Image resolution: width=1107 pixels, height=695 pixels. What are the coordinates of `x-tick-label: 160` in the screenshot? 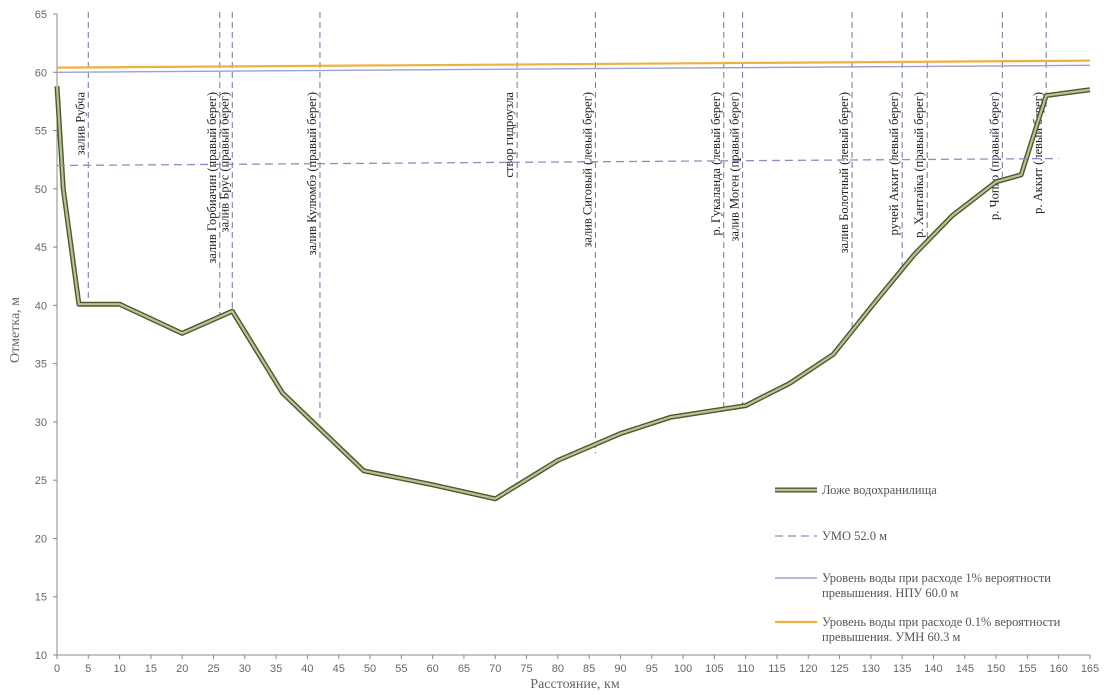 It's located at (1059, 669).